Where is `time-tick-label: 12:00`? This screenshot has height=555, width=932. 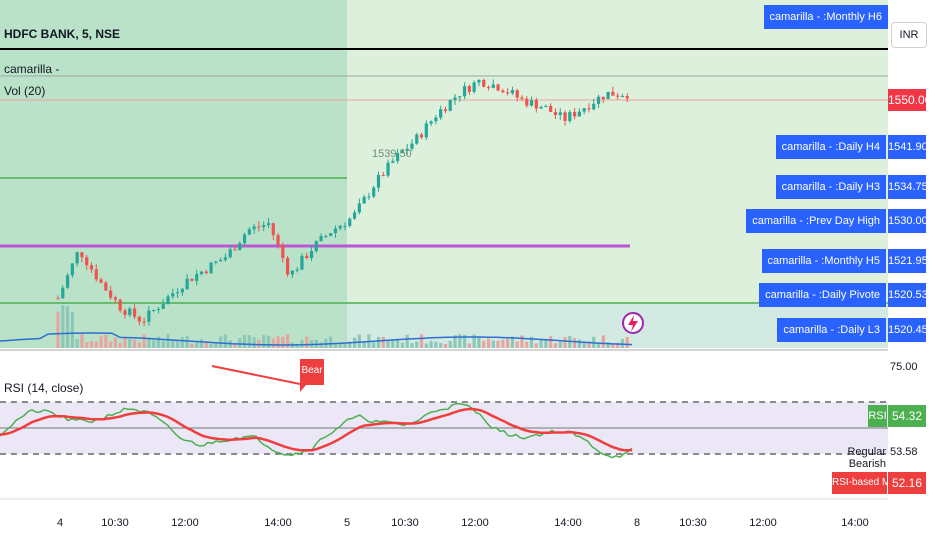
time-tick-label: 12:00 is located at coordinates (185, 523).